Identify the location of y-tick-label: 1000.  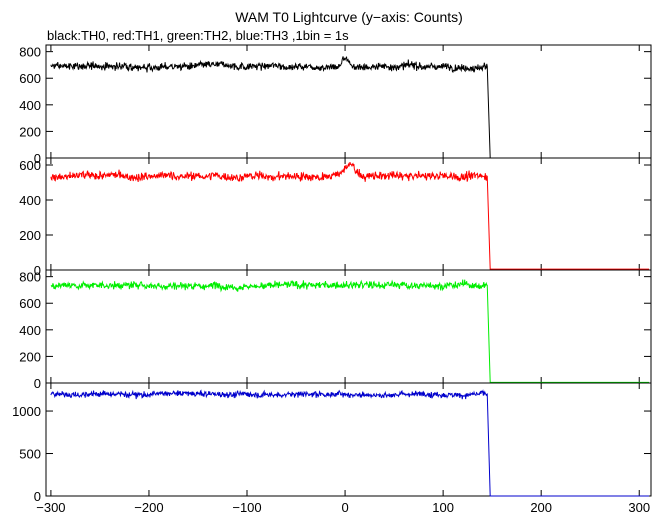
(26, 411).